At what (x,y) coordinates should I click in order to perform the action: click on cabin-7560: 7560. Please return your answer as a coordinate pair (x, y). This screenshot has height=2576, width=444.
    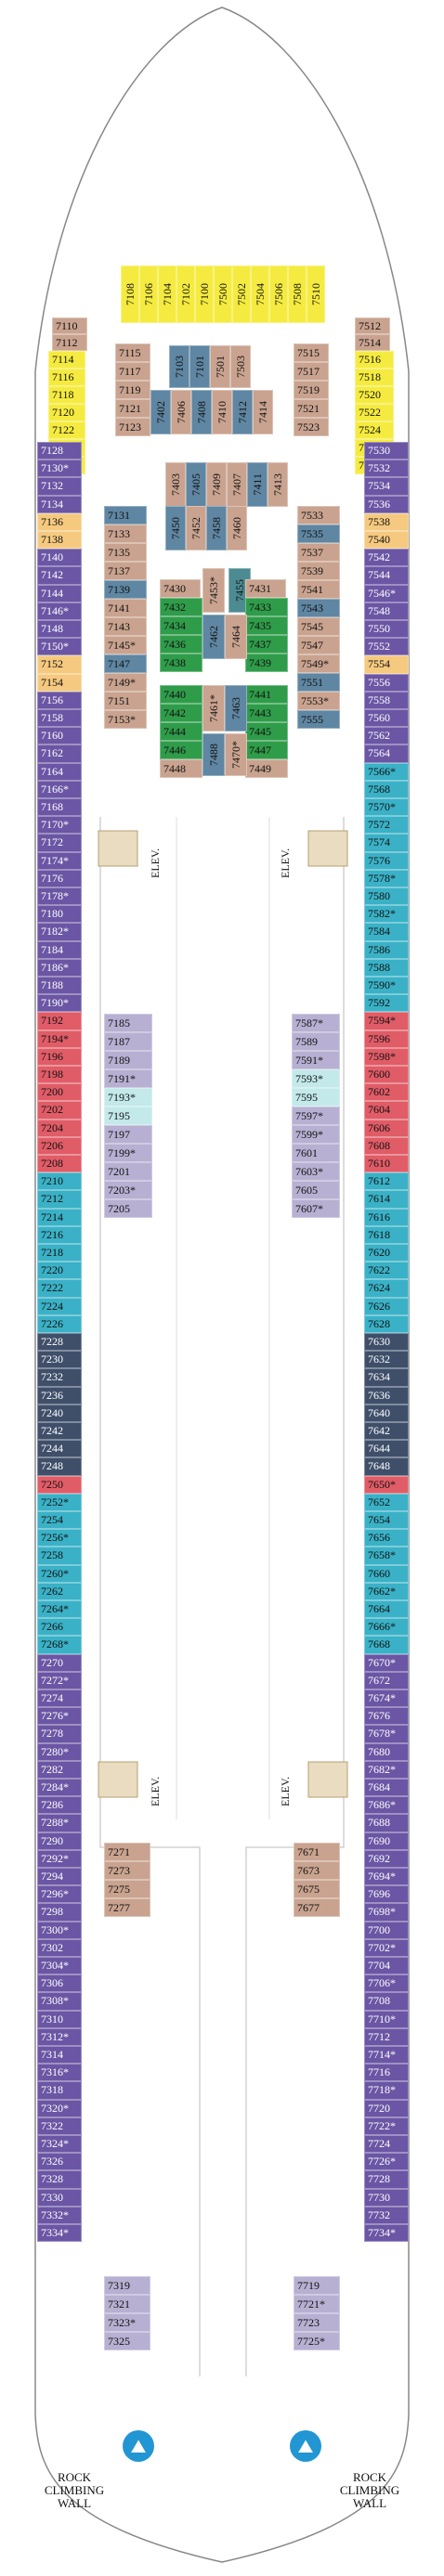
    Looking at the image, I should click on (387, 718).